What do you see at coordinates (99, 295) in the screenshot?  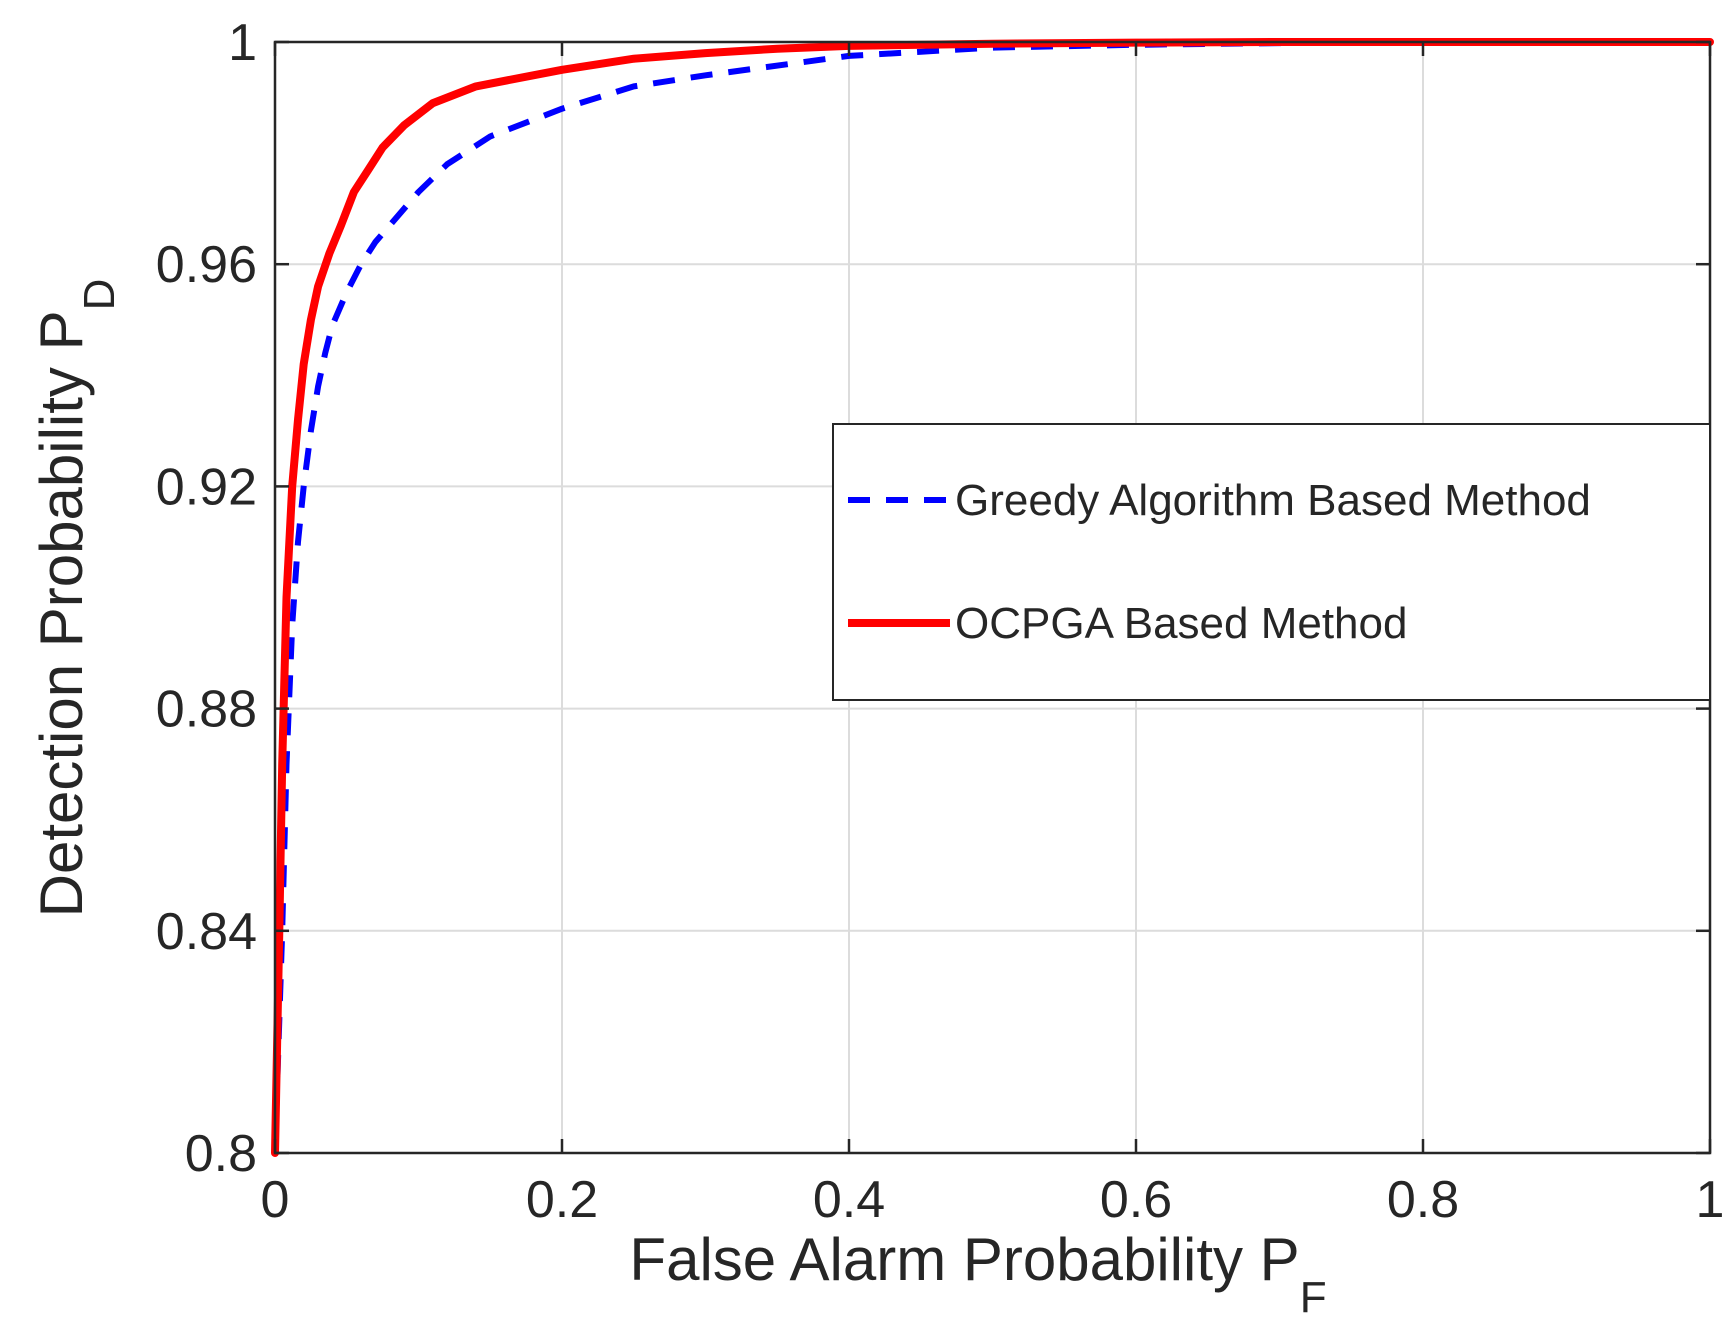 I see `y-axis-label-subscript: D` at bounding box center [99, 295].